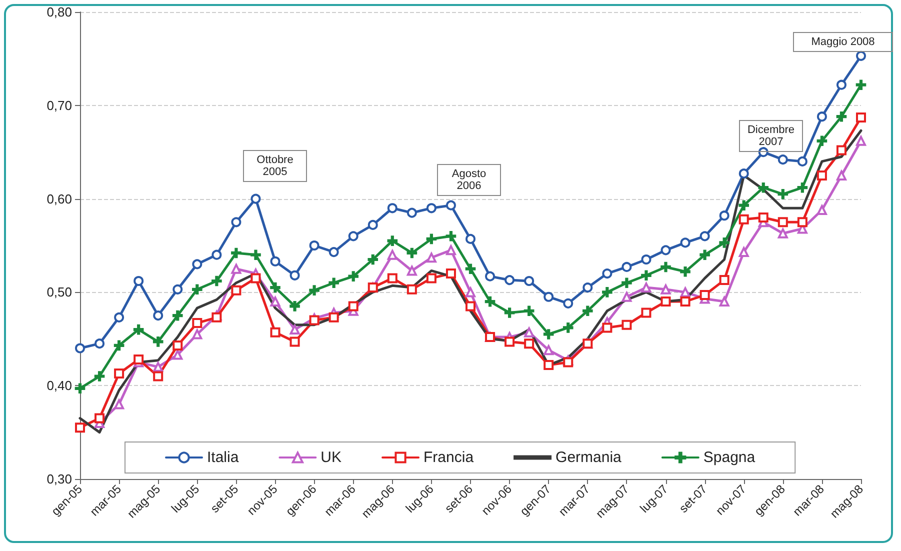 The image size is (901, 551). I want to click on annotation: Maggio 2008, so click(843, 42).